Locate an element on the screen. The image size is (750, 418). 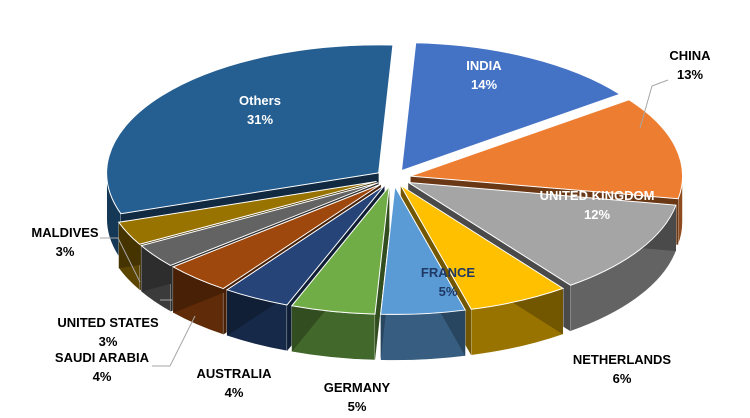
slice-value-maldives: 3% is located at coordinates (65, 251).